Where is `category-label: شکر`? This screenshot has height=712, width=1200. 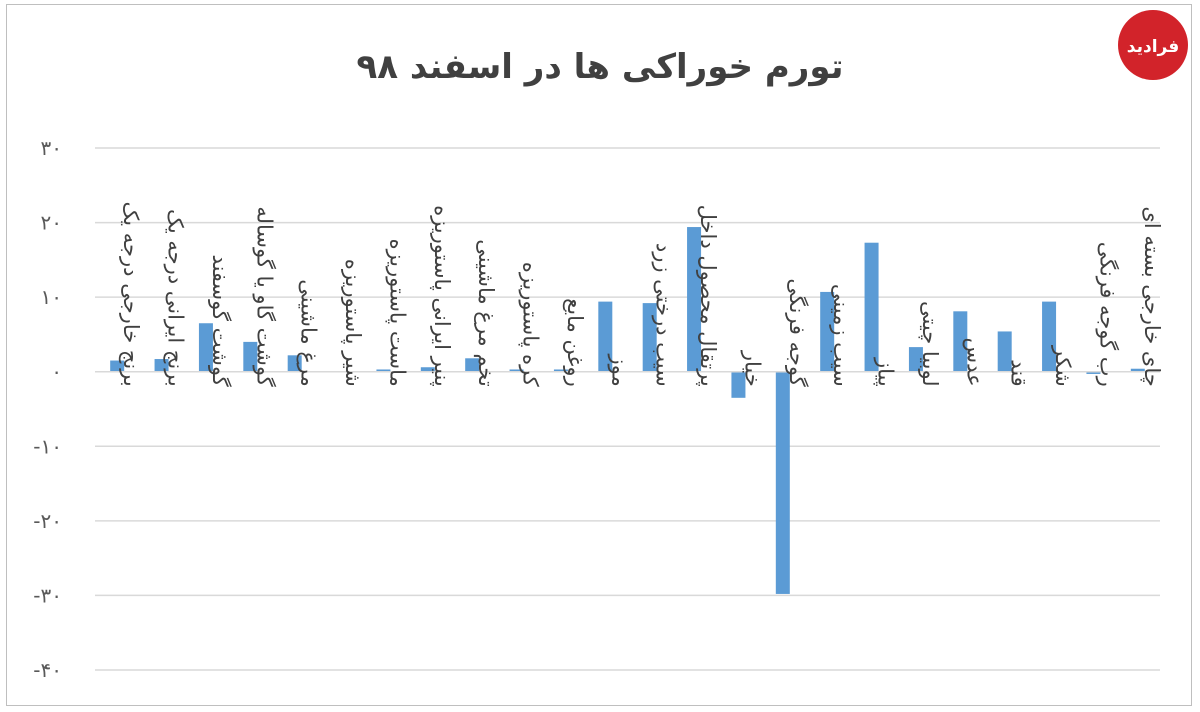
category-label: شکر is located at coordinates (1063, 366).